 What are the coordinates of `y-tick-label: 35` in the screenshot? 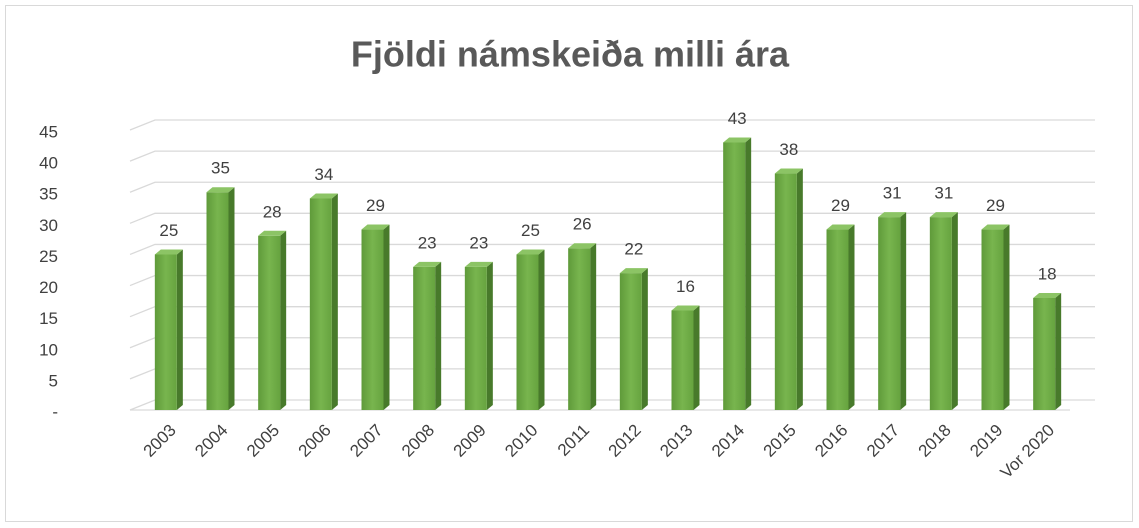 It's located at (48, 194).